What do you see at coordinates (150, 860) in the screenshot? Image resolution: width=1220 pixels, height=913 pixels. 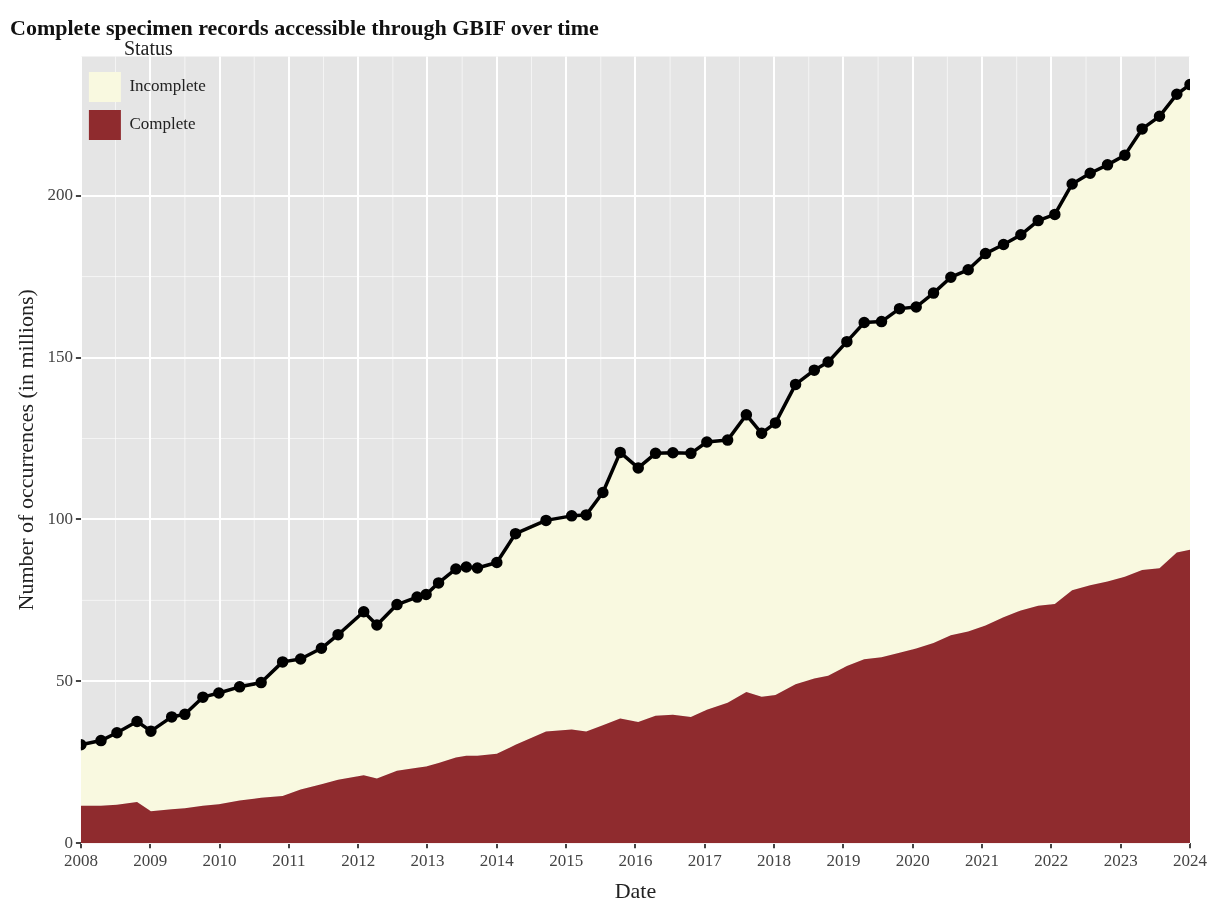 I see `x-tick-label: 2009` at bounding box center [150, 860].